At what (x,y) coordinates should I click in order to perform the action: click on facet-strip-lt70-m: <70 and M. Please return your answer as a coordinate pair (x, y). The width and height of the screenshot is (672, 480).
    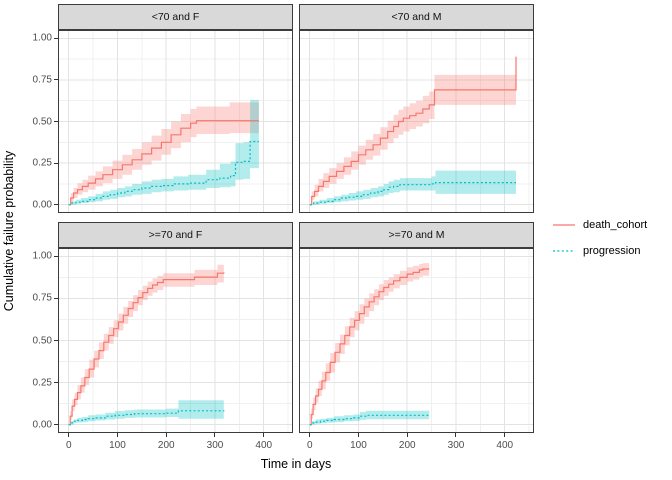
    Looking at the image, I should click on (416, 17).